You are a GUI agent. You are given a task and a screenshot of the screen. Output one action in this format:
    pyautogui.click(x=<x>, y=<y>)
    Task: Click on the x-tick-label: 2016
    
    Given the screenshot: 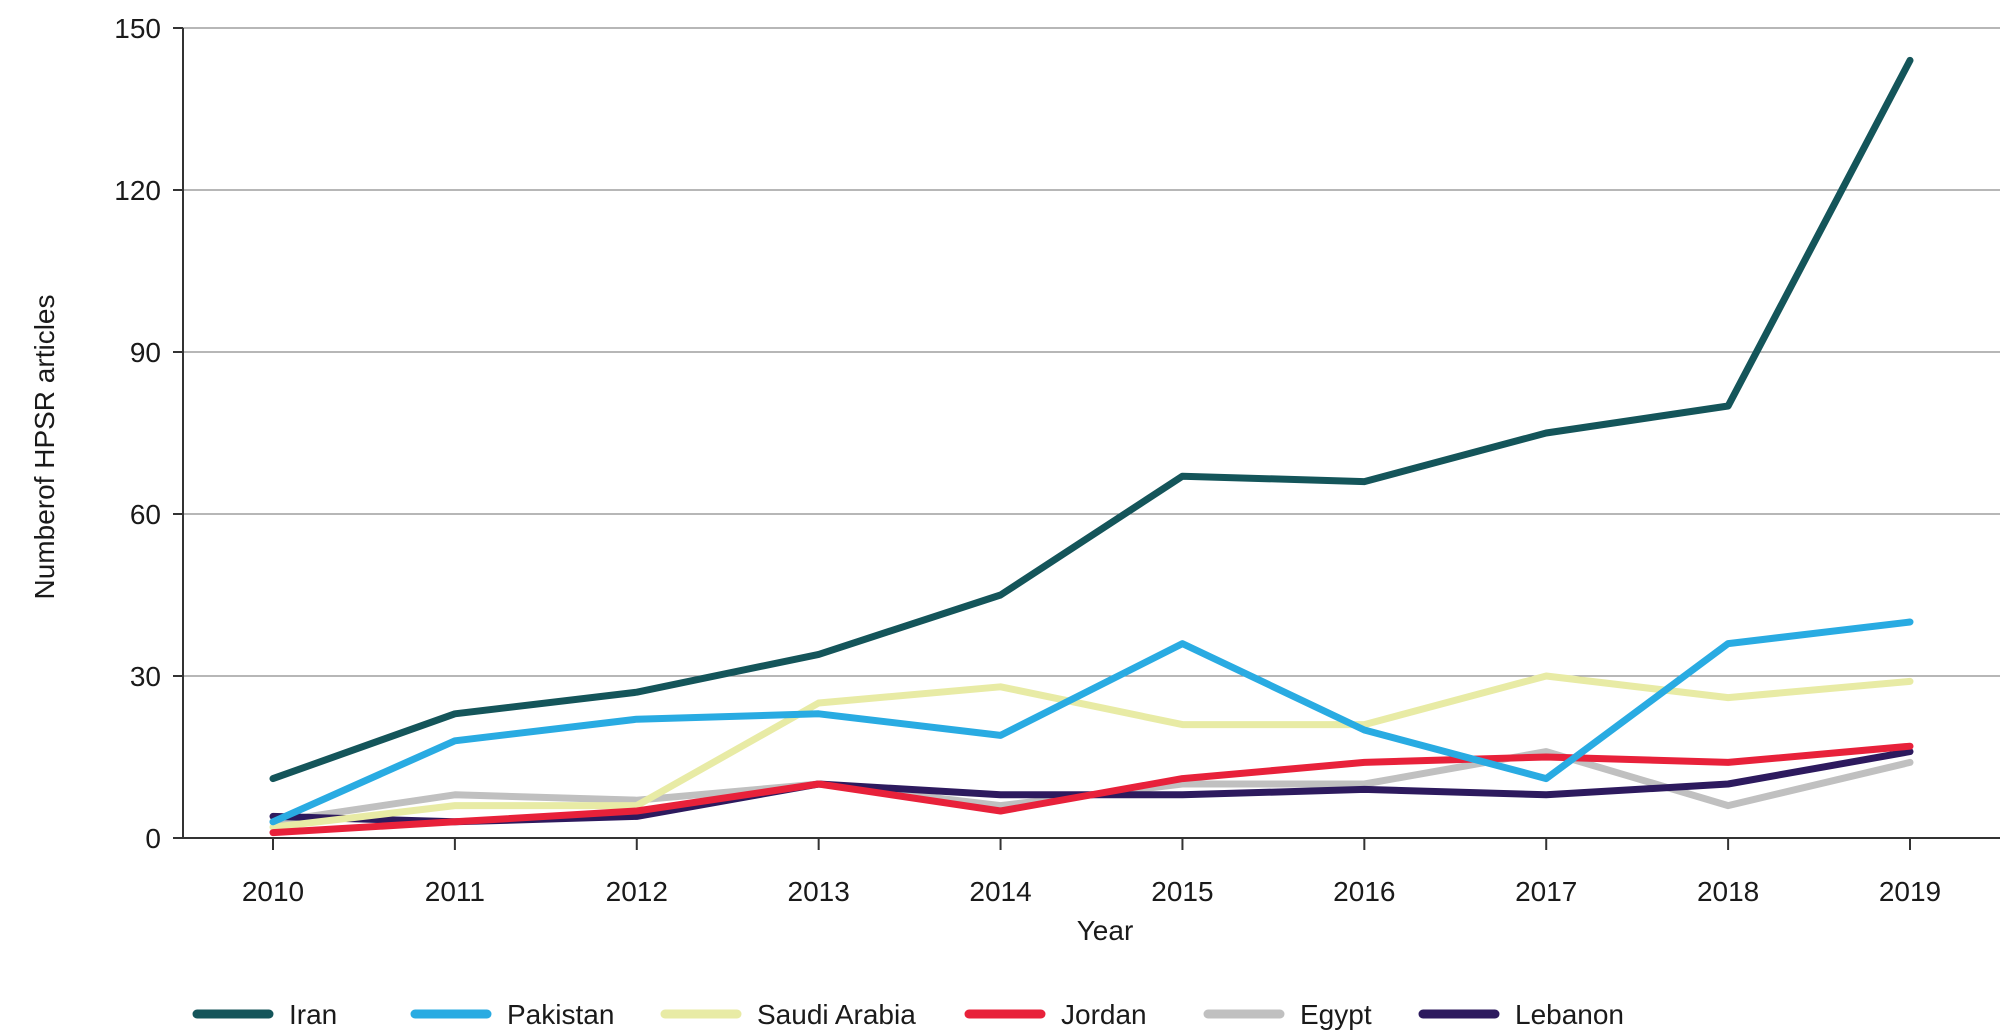 What is the action you would take?
    pyautogui.click(x=1364, y=891)
    